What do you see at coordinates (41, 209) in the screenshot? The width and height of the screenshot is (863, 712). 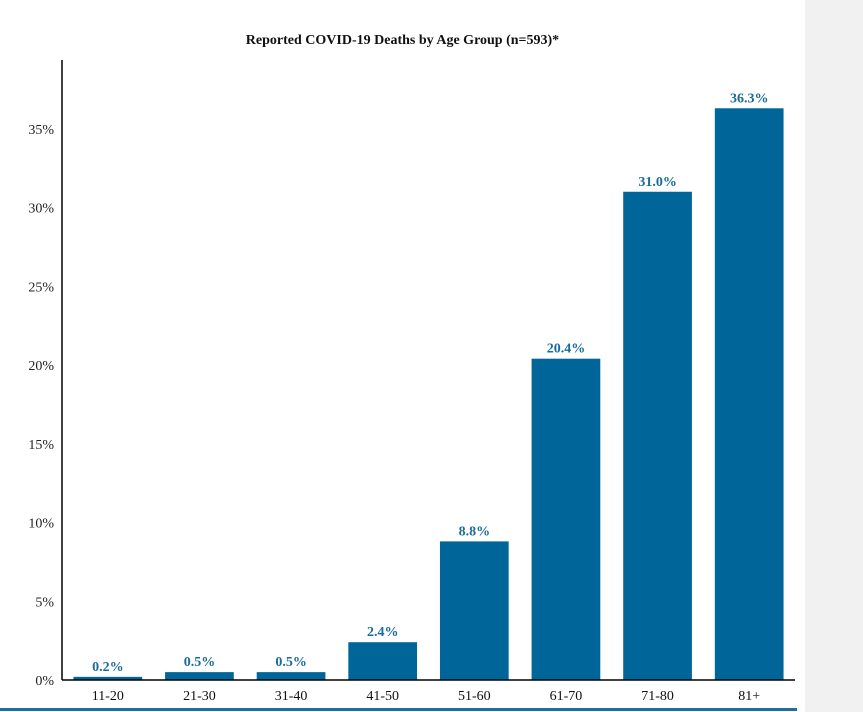 I see `y-tick-label: 30%` at bounding box center [41, 209].